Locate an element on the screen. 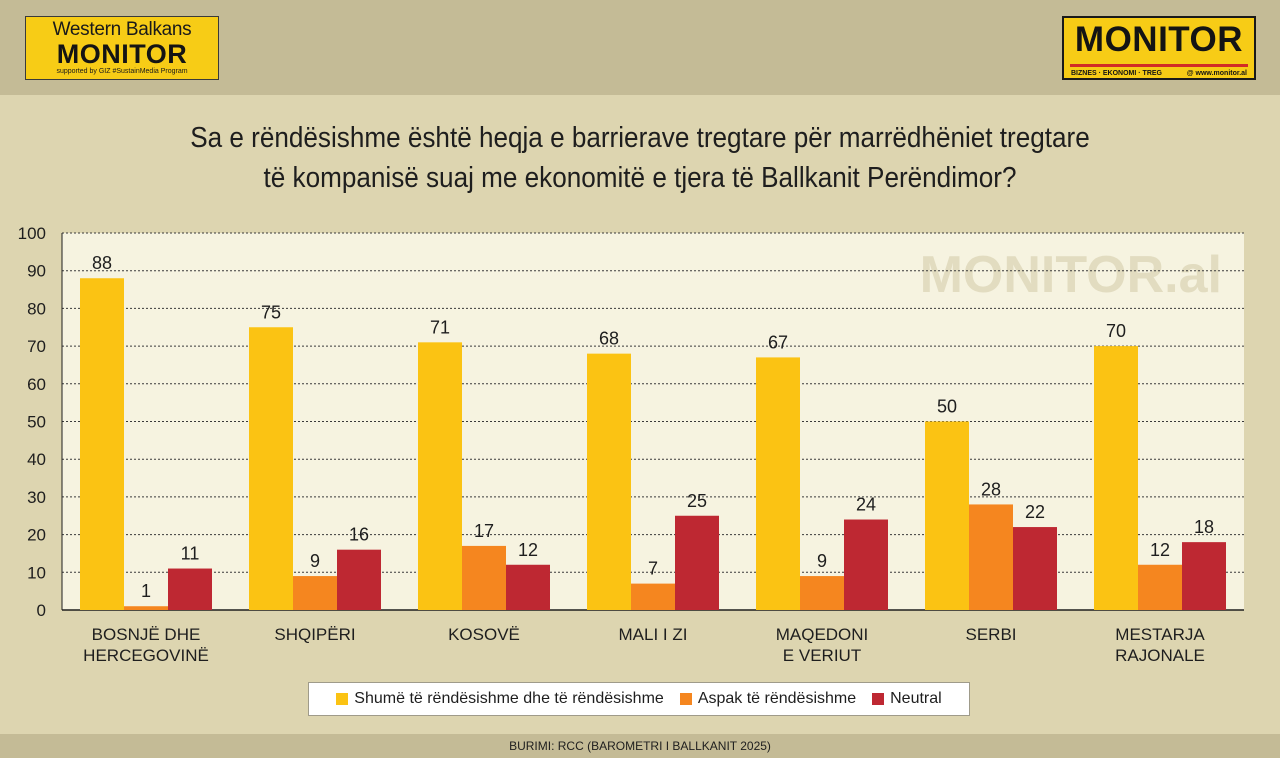 The height and width of the screenshot is (758, 1280). monitor-logo-main-text: MONITOR is located at coordinates (1159, 39).